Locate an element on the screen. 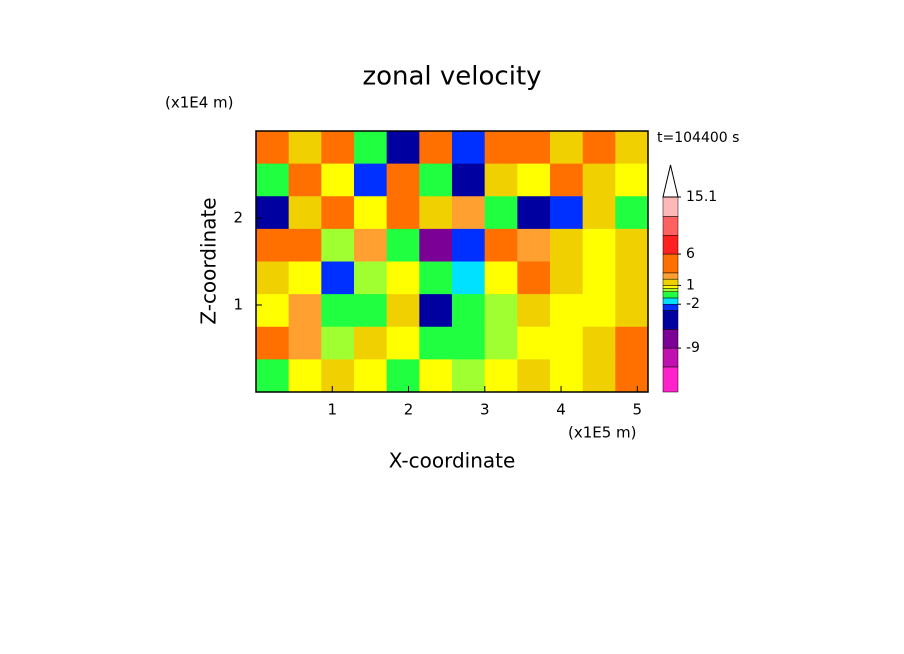  chart-title: zonal velocity is located at coordinates (451, 77).